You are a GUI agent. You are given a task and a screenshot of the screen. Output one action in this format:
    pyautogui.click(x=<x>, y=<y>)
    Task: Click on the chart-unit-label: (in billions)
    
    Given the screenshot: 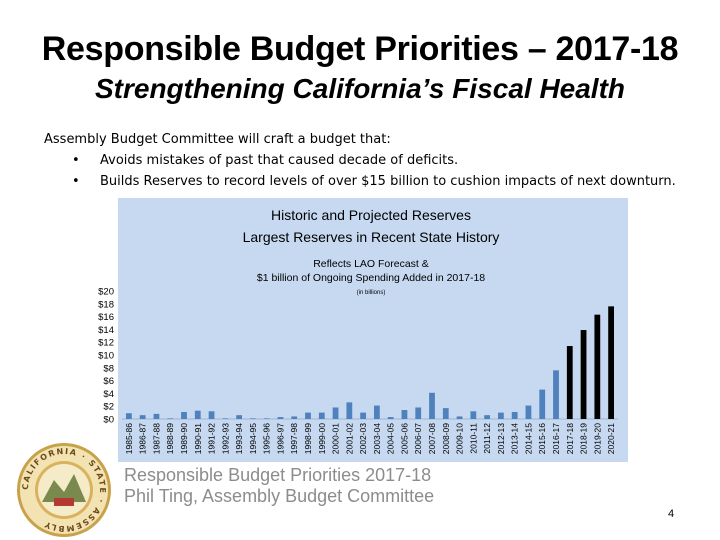 What is the action you would take?
    pyautogui.click(x=371, y=293)
    